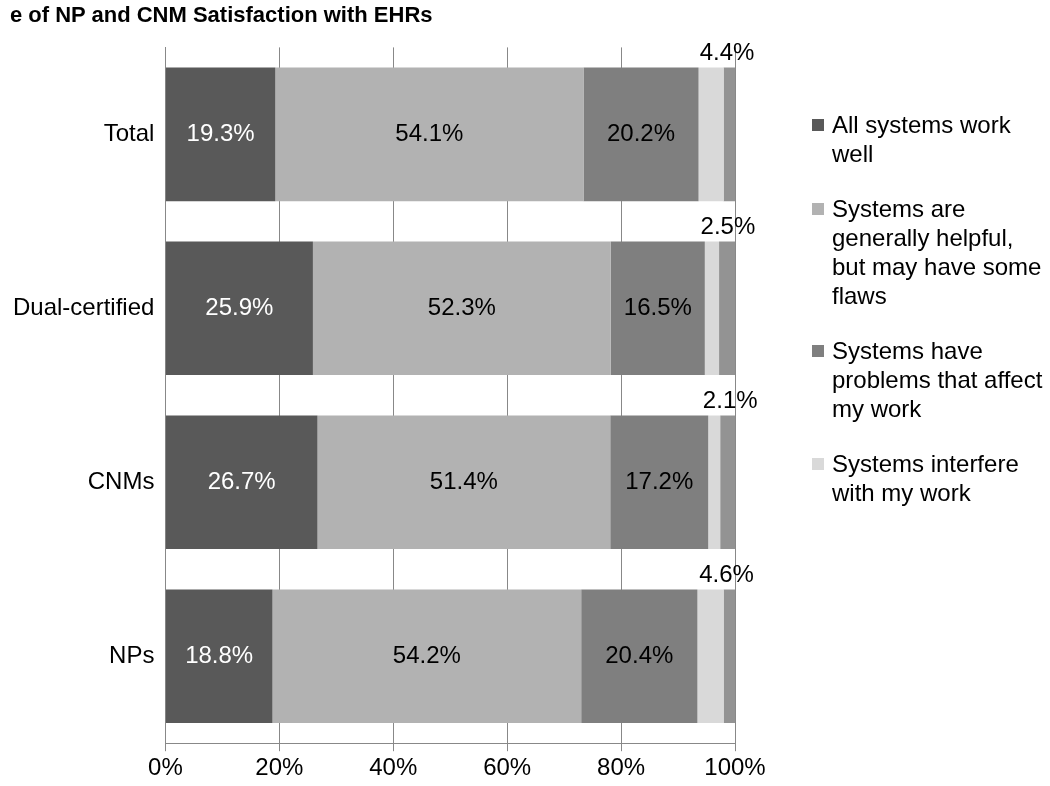 The image size is (1050, 786). I want to click on y-tick-label: Total, so click(129, 132).